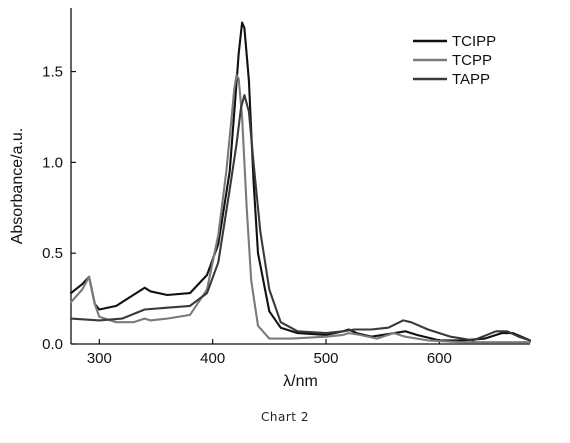  I want to click on x-tick-label: 600, so click(439, 358).